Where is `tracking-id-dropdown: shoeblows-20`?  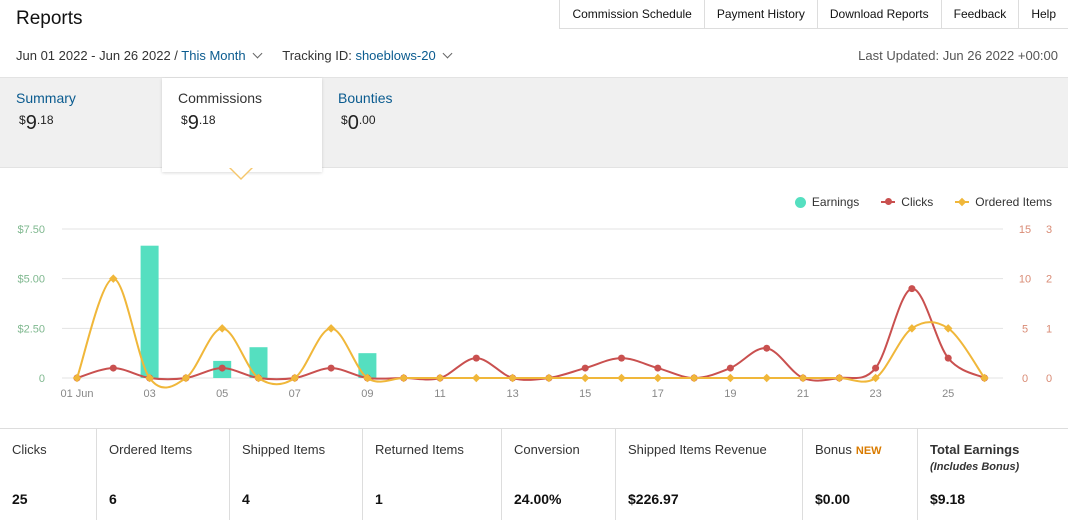 tracking-id-dropdown: shoeblows-20 is located at coordinates (395, 55).